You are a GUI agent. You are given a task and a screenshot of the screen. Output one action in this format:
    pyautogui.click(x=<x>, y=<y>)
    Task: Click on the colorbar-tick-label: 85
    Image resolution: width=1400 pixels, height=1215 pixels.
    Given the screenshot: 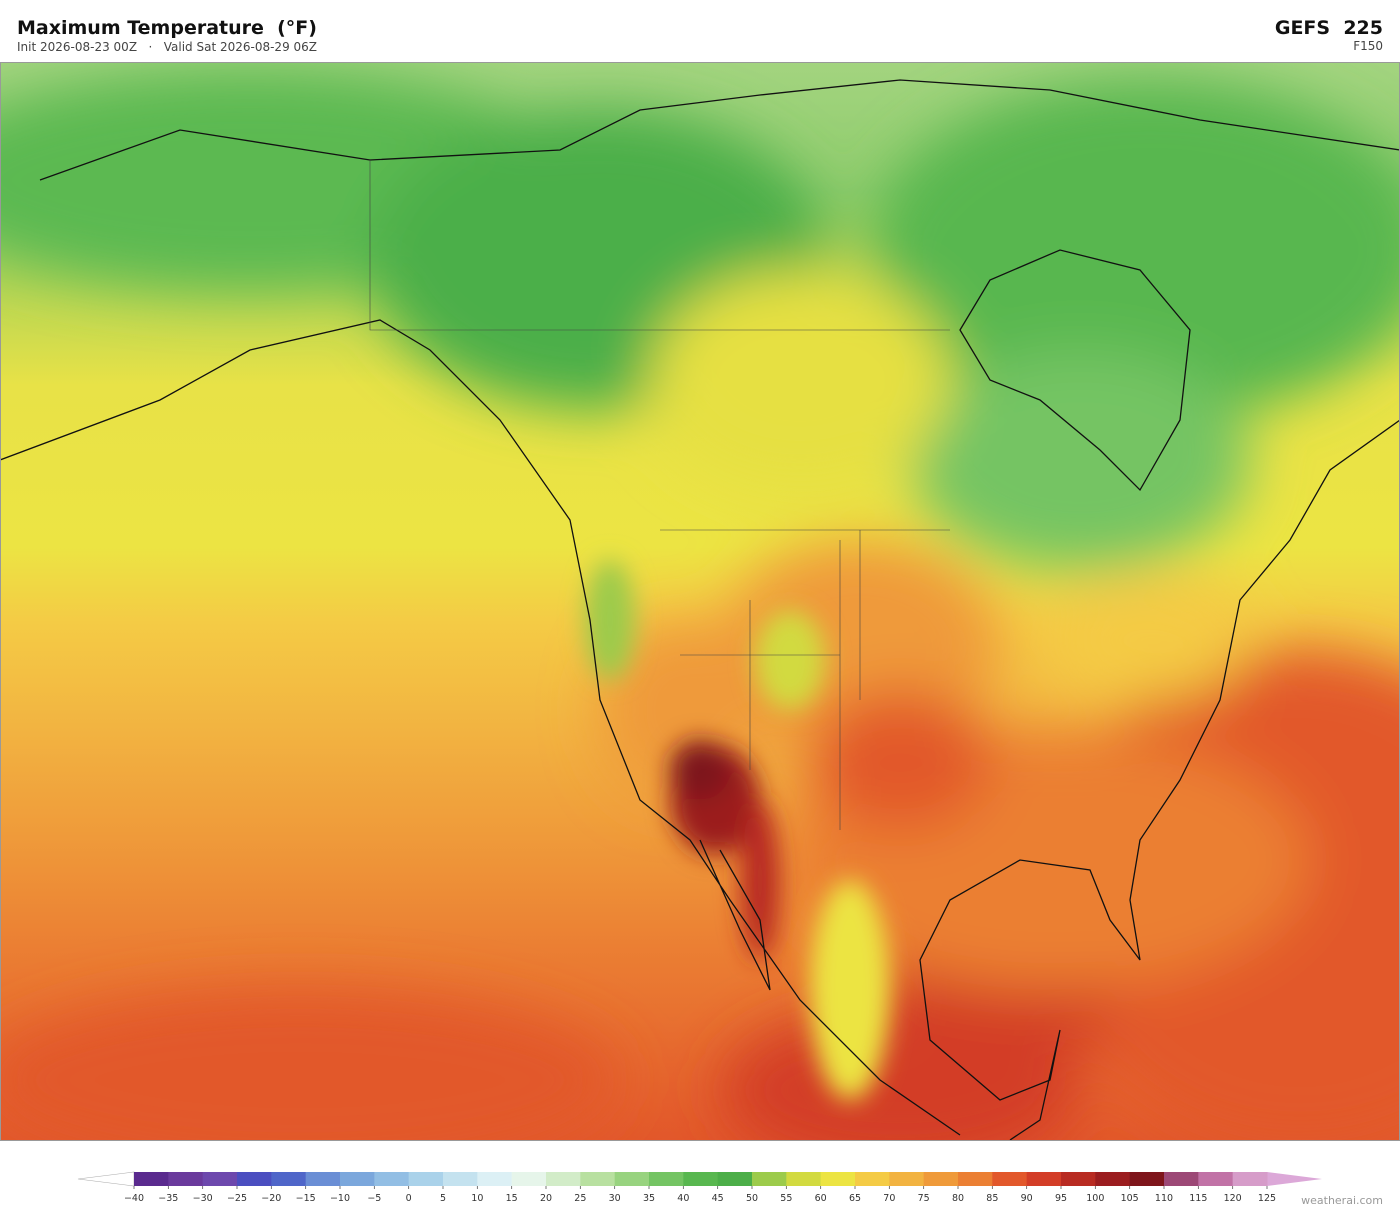 What is the action you would take?
    pyautogui.click(x=992, y=1198)
    